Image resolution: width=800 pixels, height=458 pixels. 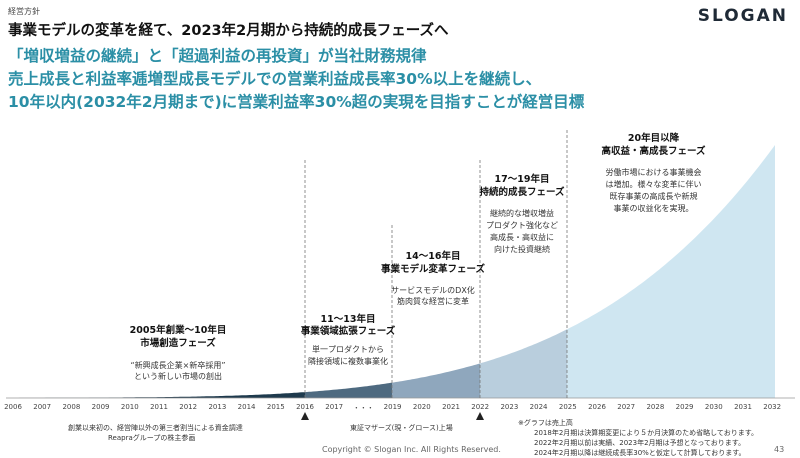 I want to click on axis-label-3: 2009, so click(x=100, y=407).